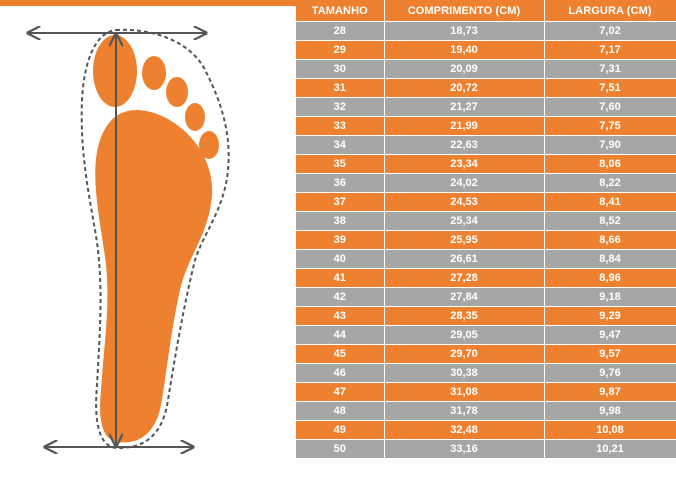 Image resolution: width=676 pixels, height=480 pixels. I want to click on table-row: 50 33,16 10,21, so click(486, 448).